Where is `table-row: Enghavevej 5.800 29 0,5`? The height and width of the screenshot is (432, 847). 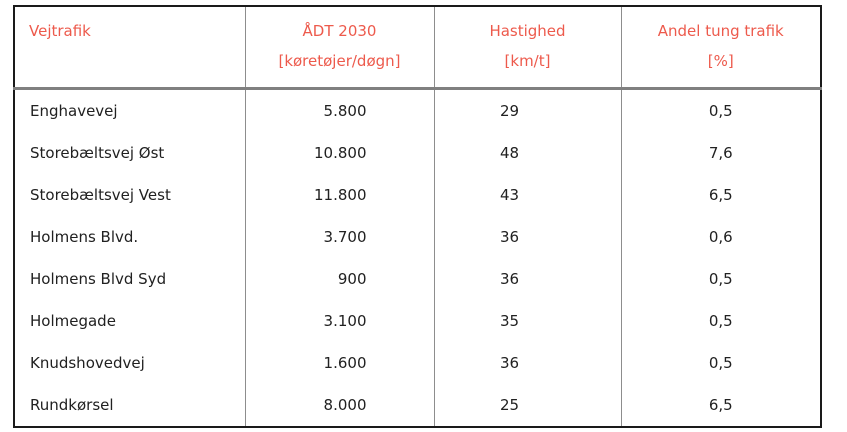 table-row: Enghavevej 5.800 29 0,5 is located at coordinates (417, 110).